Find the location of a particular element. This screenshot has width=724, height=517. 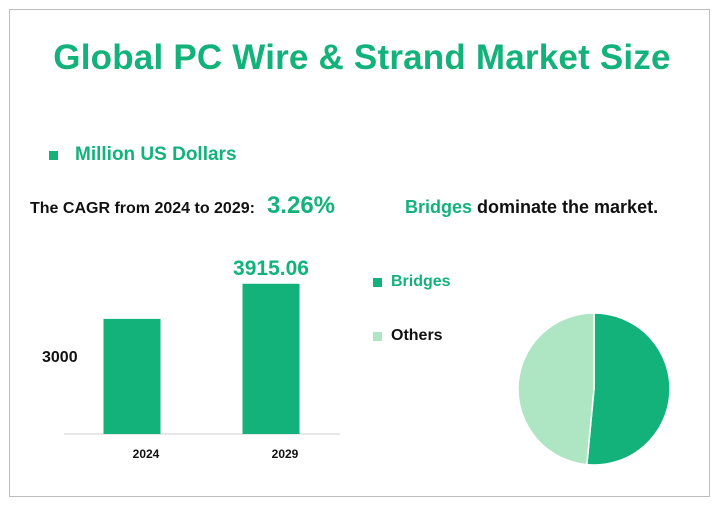

x-tick-label-2029: 2029 is located at coordinates (285, 454).